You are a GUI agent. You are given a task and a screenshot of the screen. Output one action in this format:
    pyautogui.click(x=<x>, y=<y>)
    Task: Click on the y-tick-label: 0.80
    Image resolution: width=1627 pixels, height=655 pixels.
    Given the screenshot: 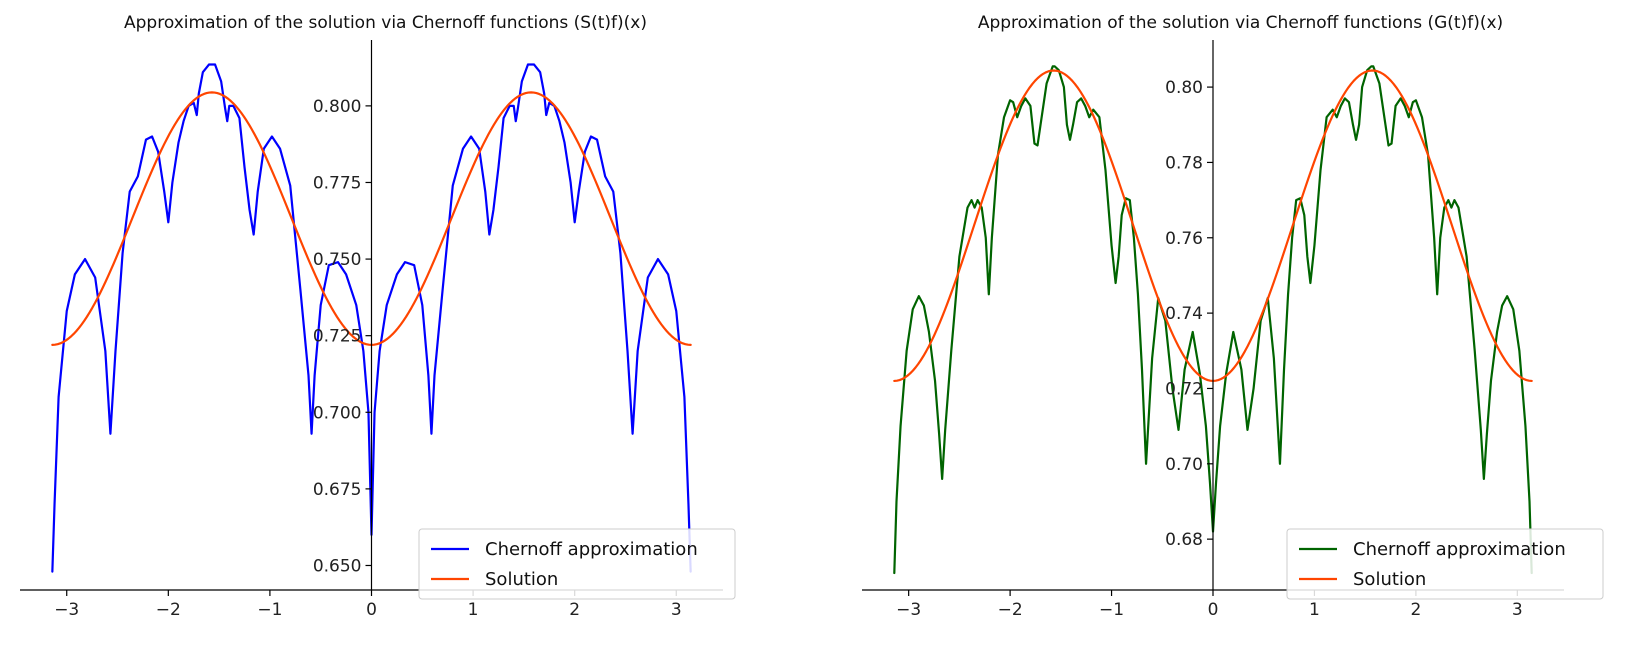 What is the action you would take?
    pyautogui.click(x=1184, y=88)
    